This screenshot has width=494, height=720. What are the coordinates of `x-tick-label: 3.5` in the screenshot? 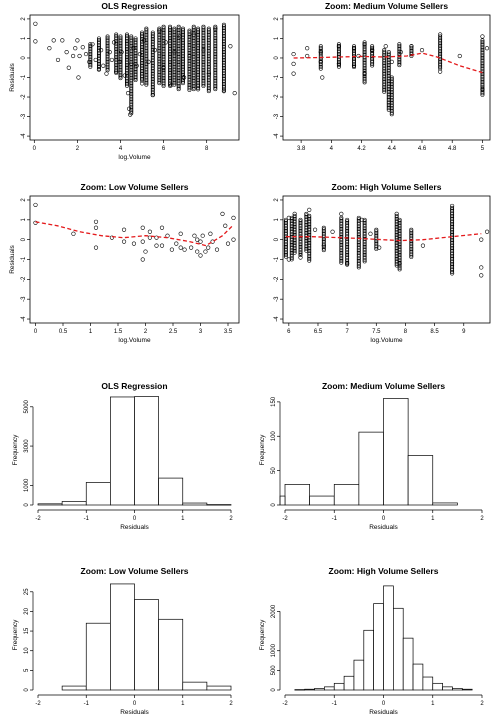 It's located at (228, 332).